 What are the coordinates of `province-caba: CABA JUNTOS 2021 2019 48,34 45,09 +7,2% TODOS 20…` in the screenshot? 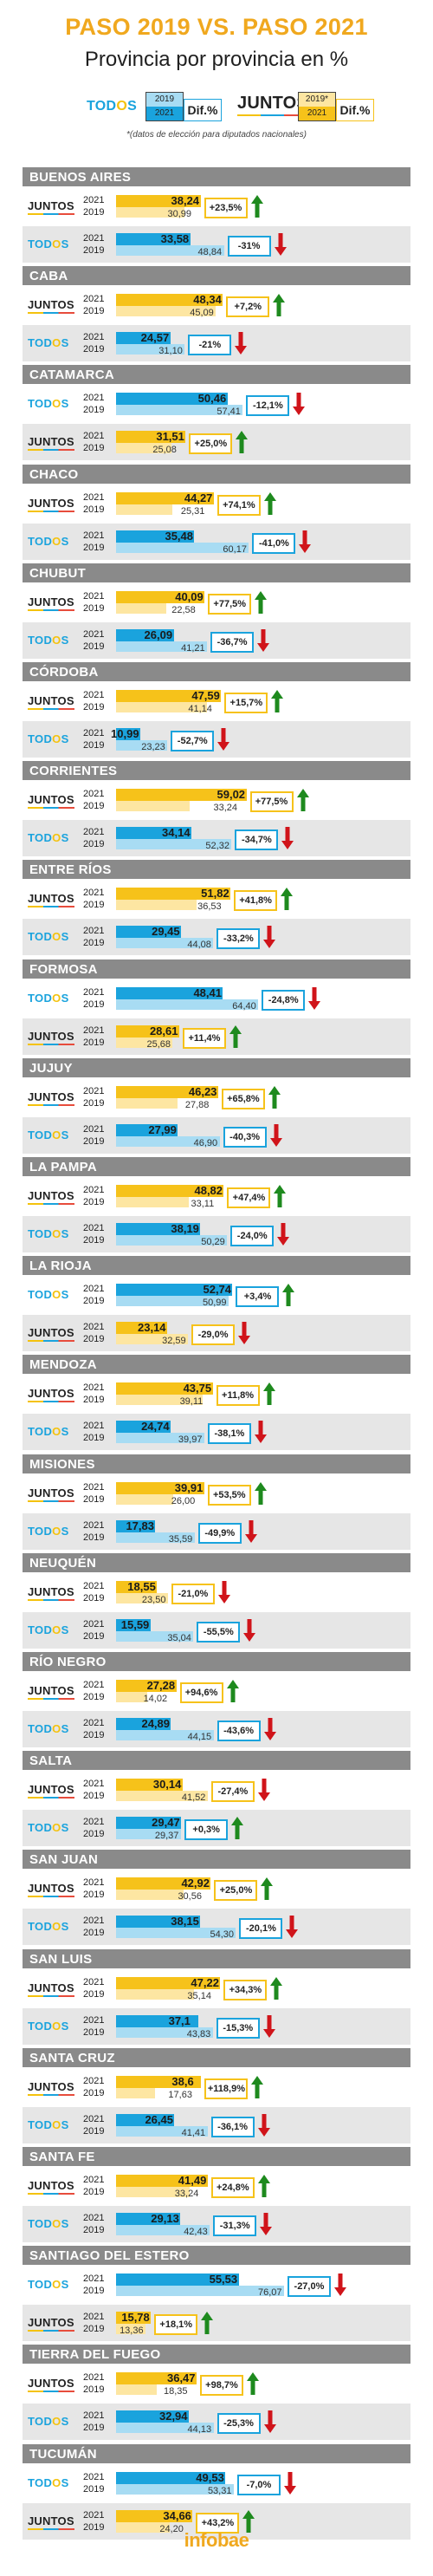 It's located at (216, 314).